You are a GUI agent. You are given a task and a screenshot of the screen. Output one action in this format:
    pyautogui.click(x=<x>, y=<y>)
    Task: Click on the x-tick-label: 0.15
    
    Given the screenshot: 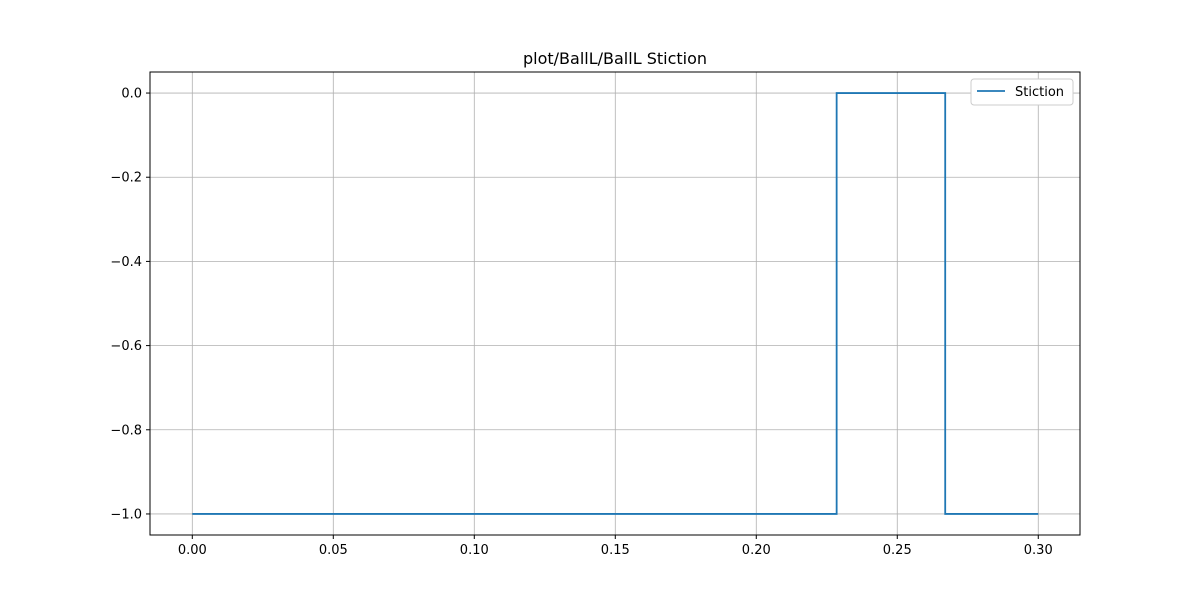 What is the action you would take?
    pyautogui.click(x=615, y=550)
    